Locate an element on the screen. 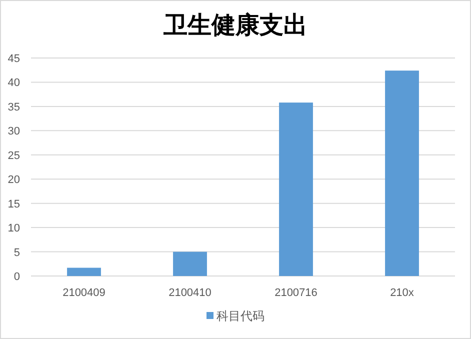 The height and width of the screenshot is (339, 471). y-tick-label: 35 is located at coordinates (14, 107).